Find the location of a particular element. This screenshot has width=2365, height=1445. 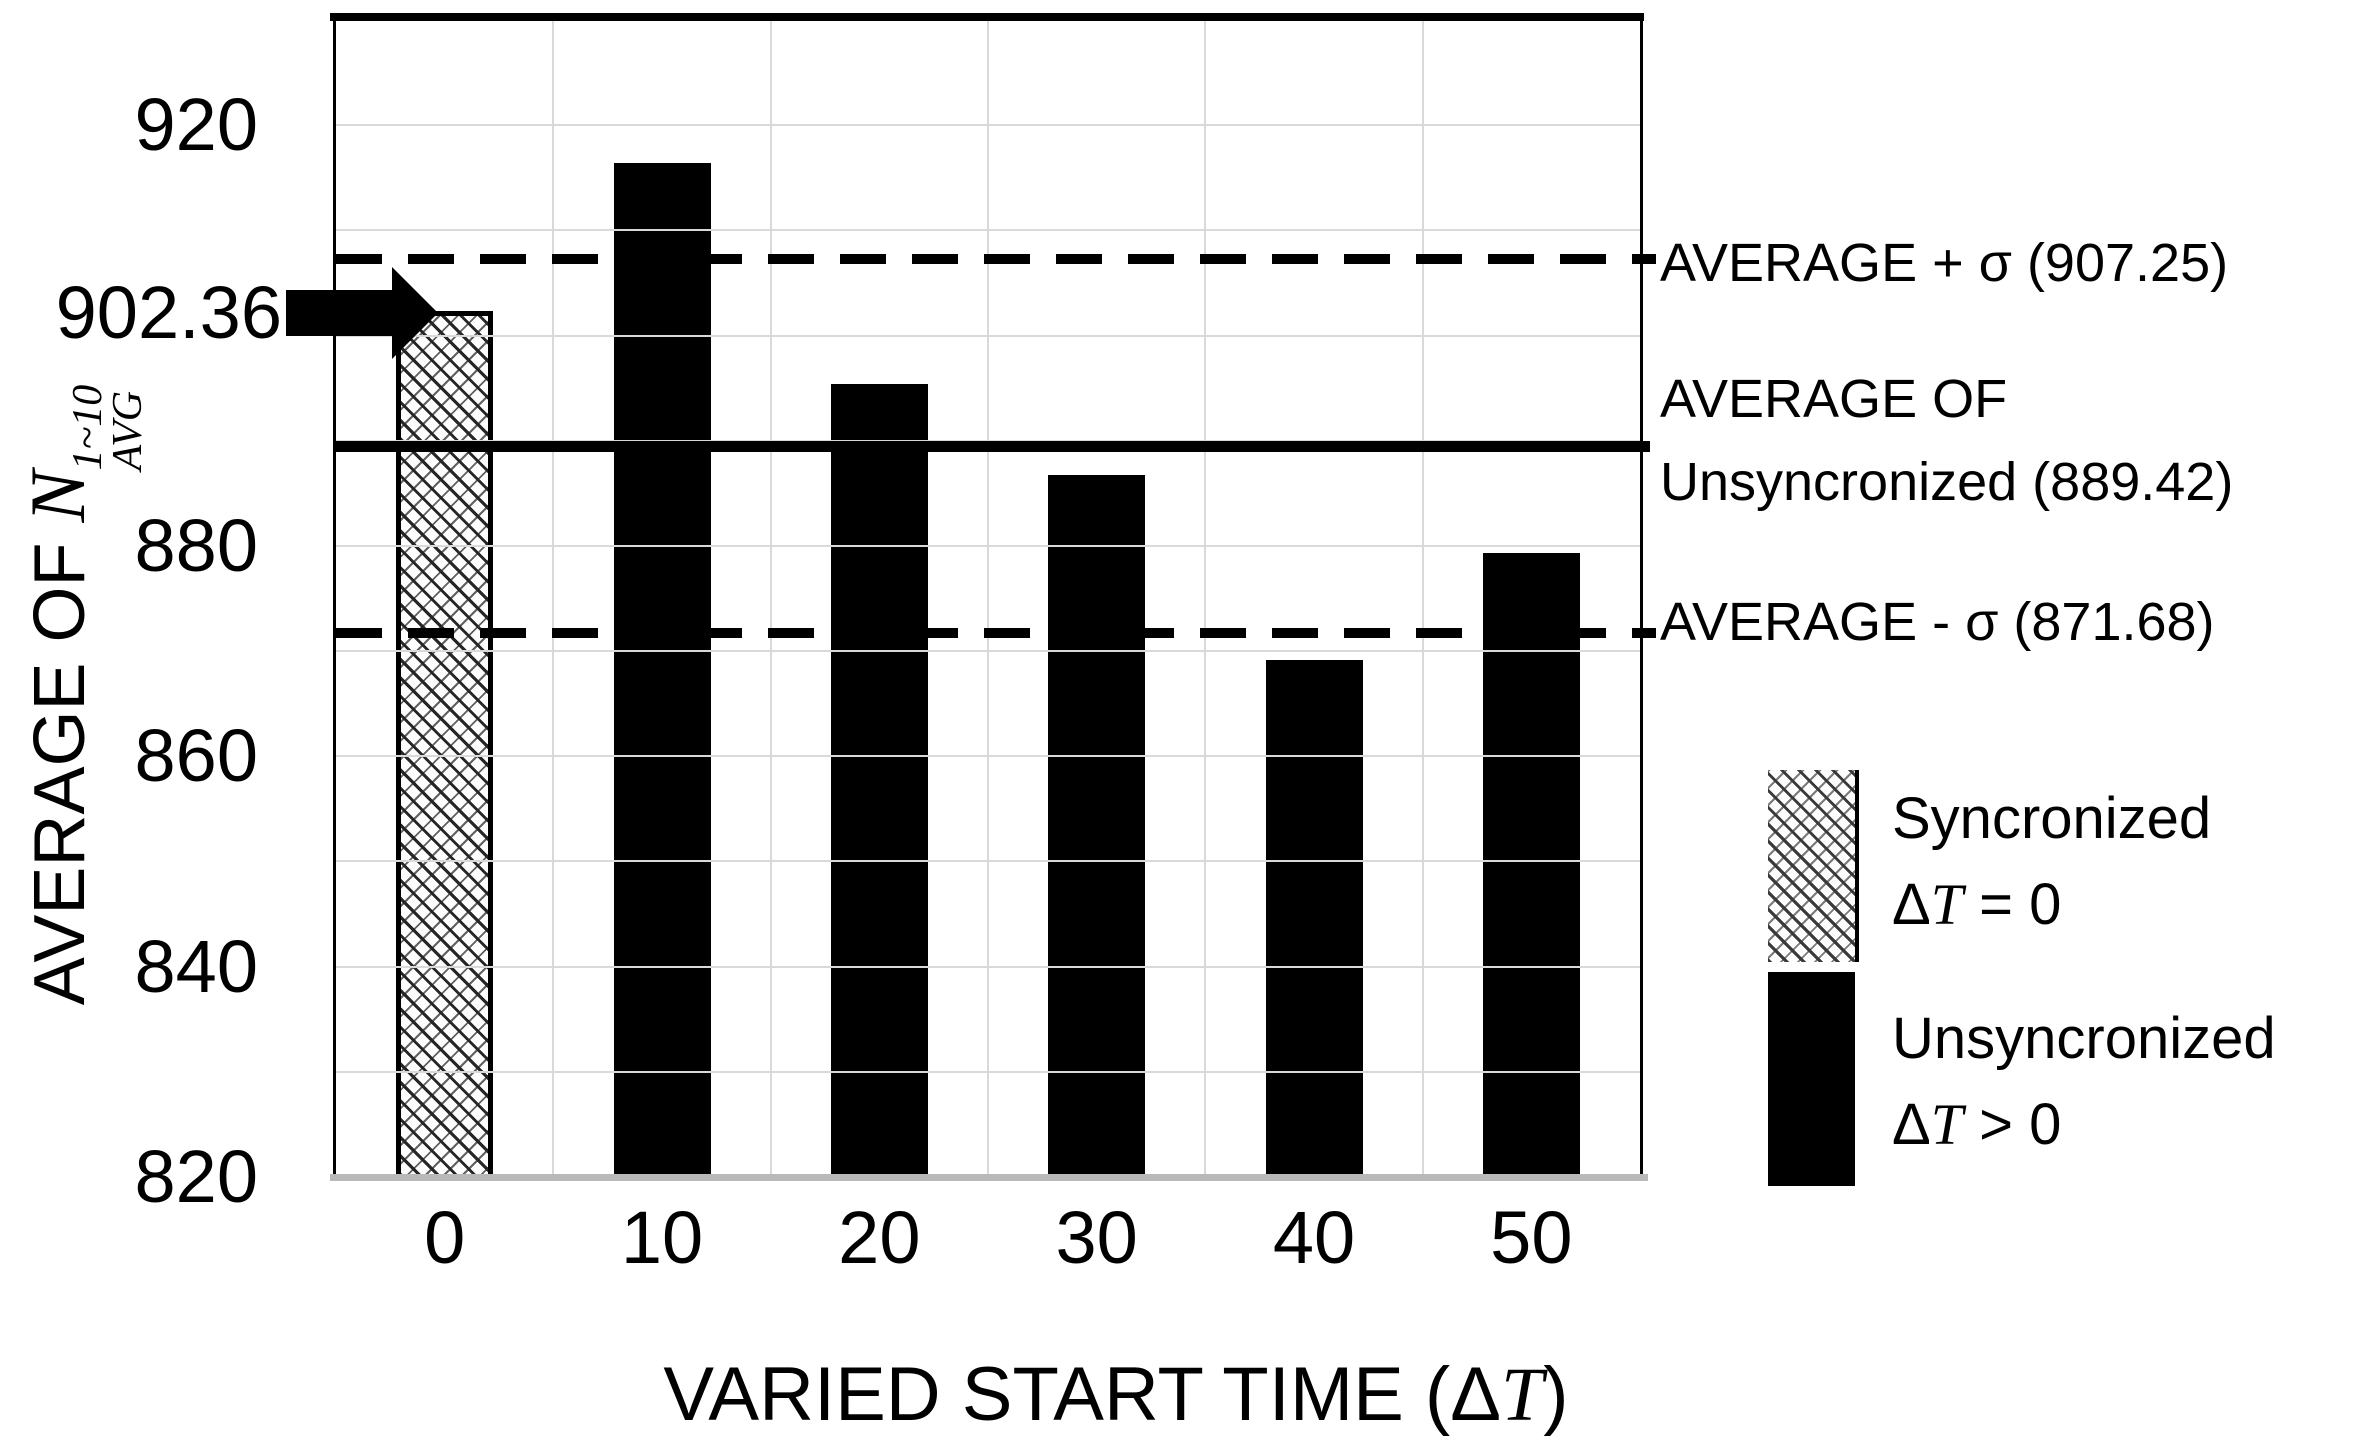

legend-item-synchronized: Syncronized ΔT = 0 is located at coordinates (2051, 862).